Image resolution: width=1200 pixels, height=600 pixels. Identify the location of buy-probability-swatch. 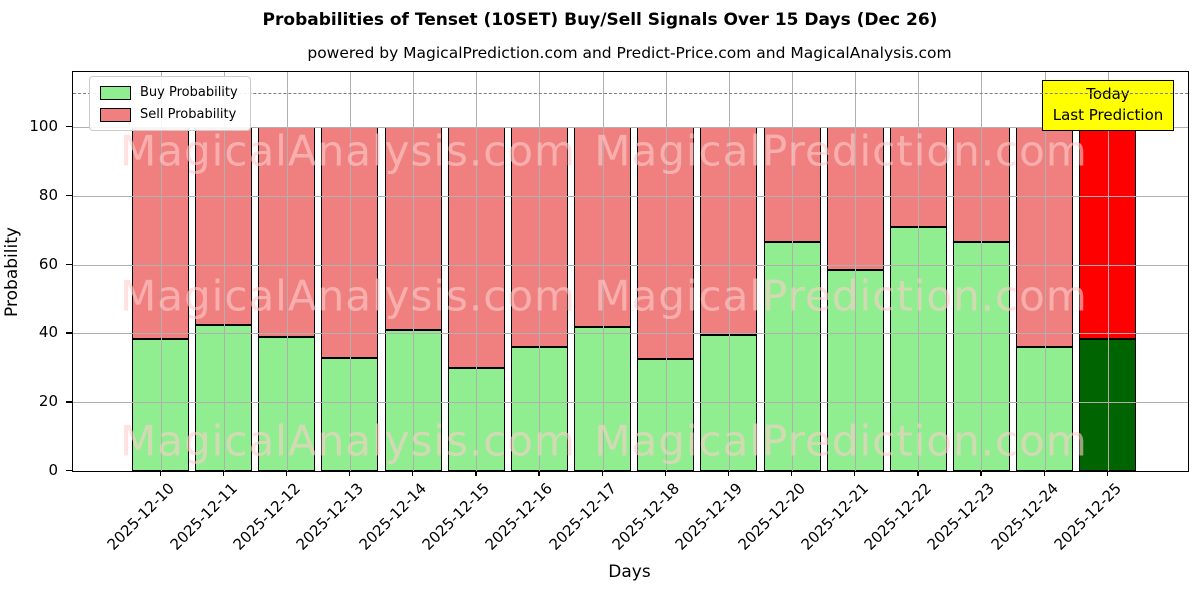
(115, 92).